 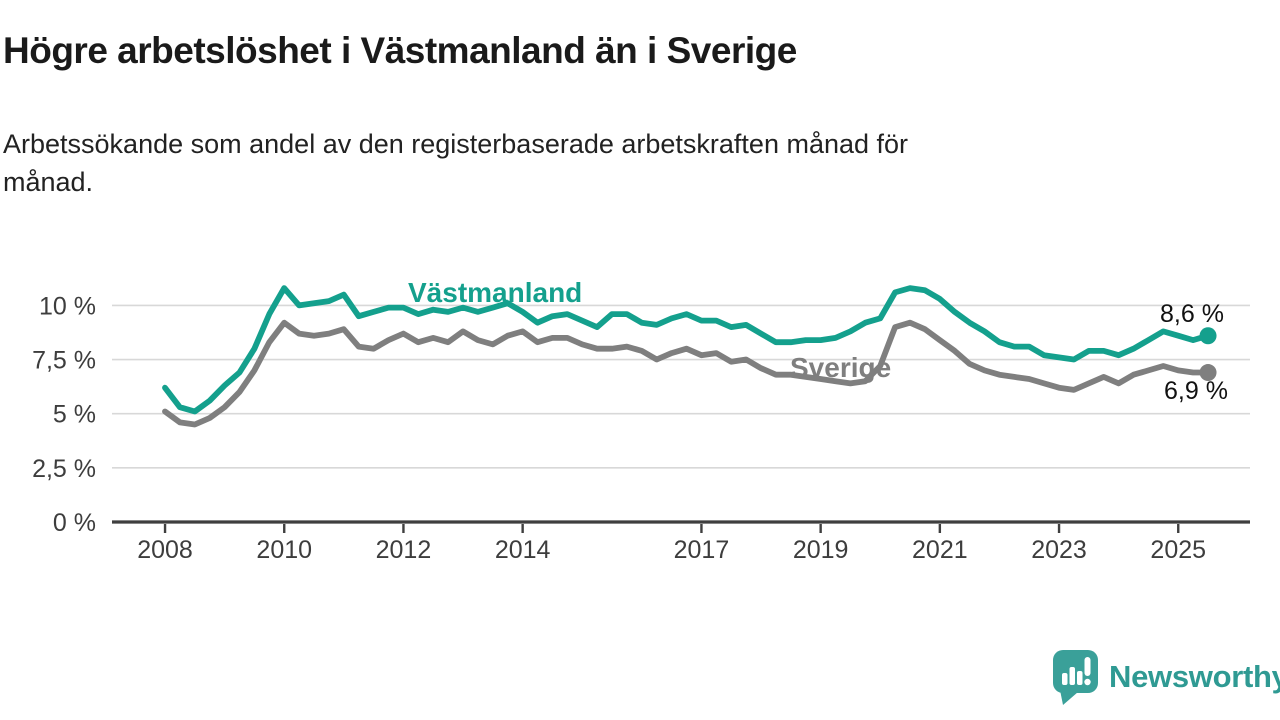 What do you see at coordinates (74, 415) in the screenshot?
I see `y-axis-tick-label: 5 %` at bounding box center [74, 415].